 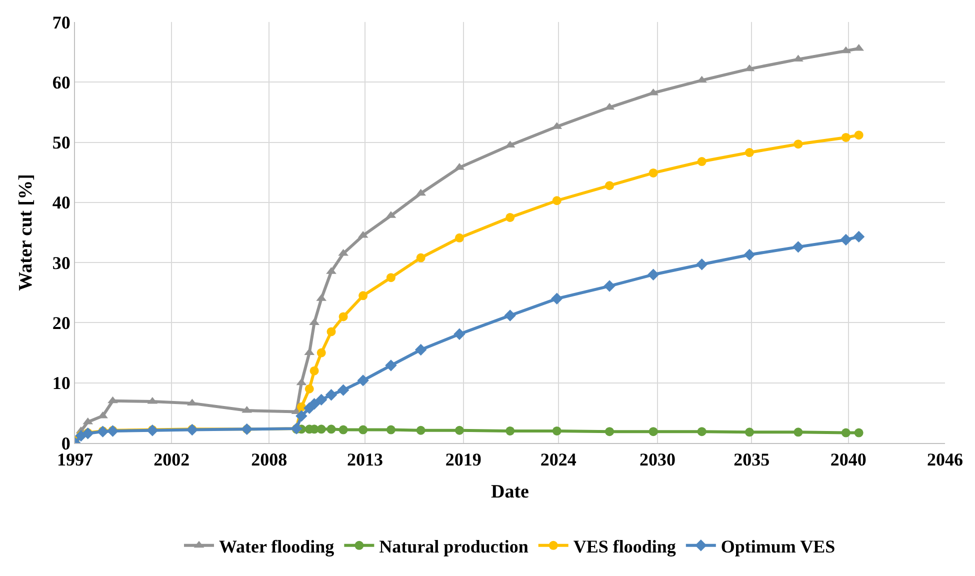 What do you see at coordinates (276, 546) in the screenshot?
I see `legend-label: Water flooding` at bounding box center [276, 546].